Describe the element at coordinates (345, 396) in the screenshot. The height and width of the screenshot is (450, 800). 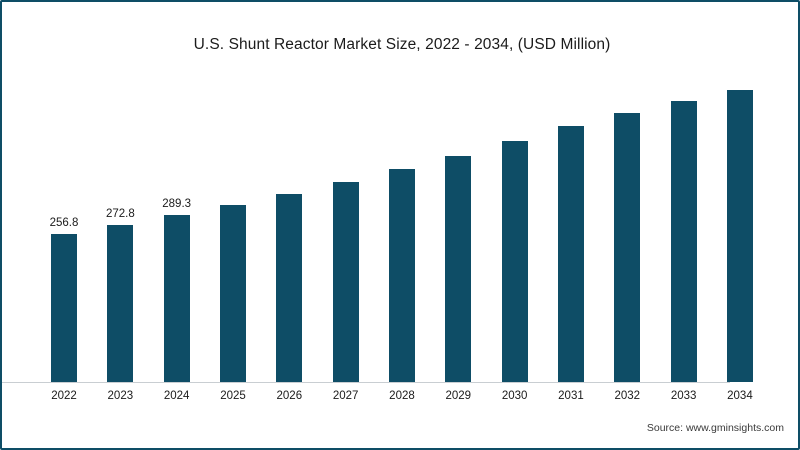
I see `x-tick-label: 2027` at that location.